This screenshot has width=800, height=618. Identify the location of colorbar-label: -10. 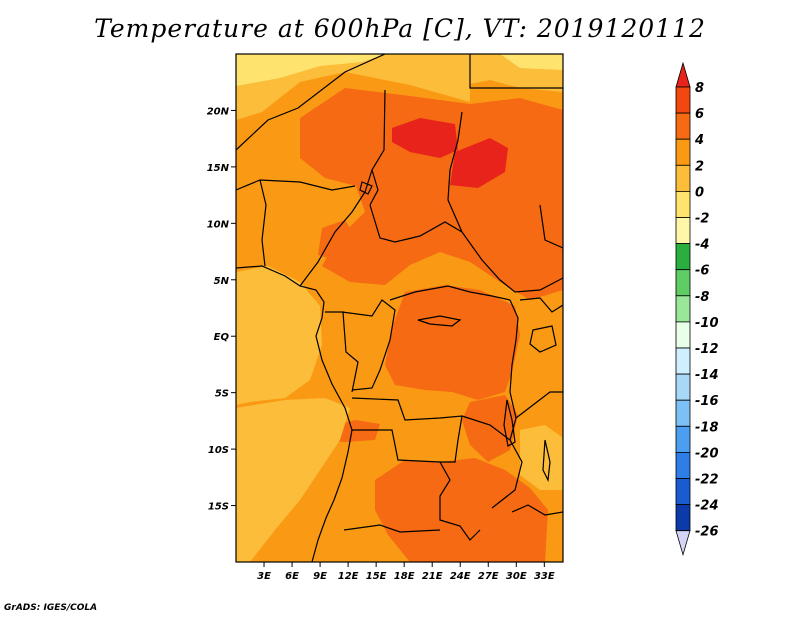
(707, 323).